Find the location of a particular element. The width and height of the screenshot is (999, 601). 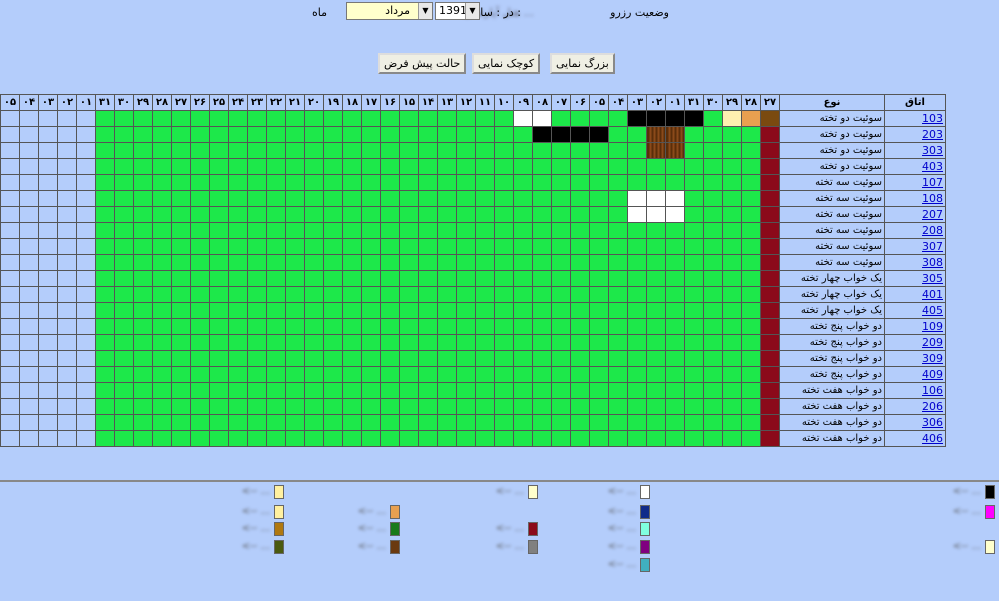

room-link: 409 is located at coordinates (932, 374).